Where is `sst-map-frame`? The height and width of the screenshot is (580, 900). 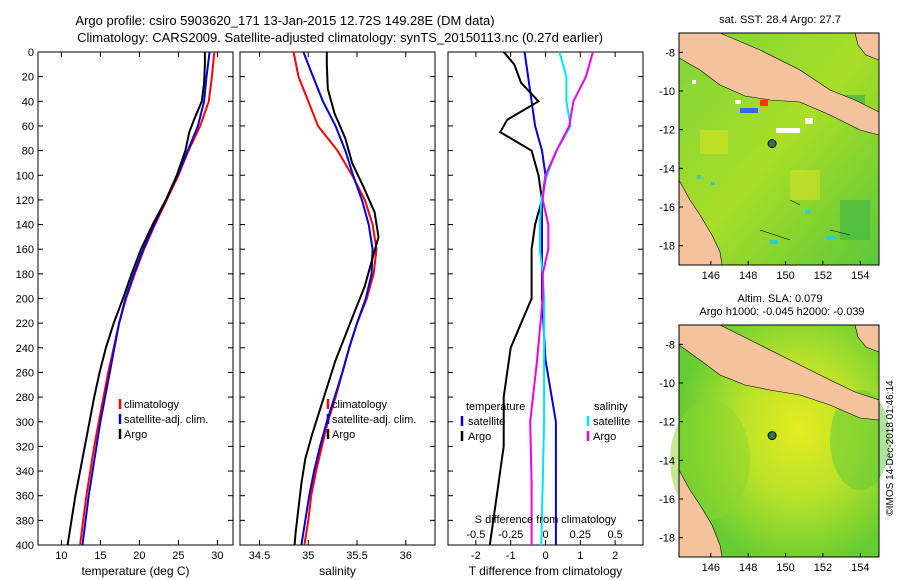
sst-map-frame is located at coordinates (779, 149).